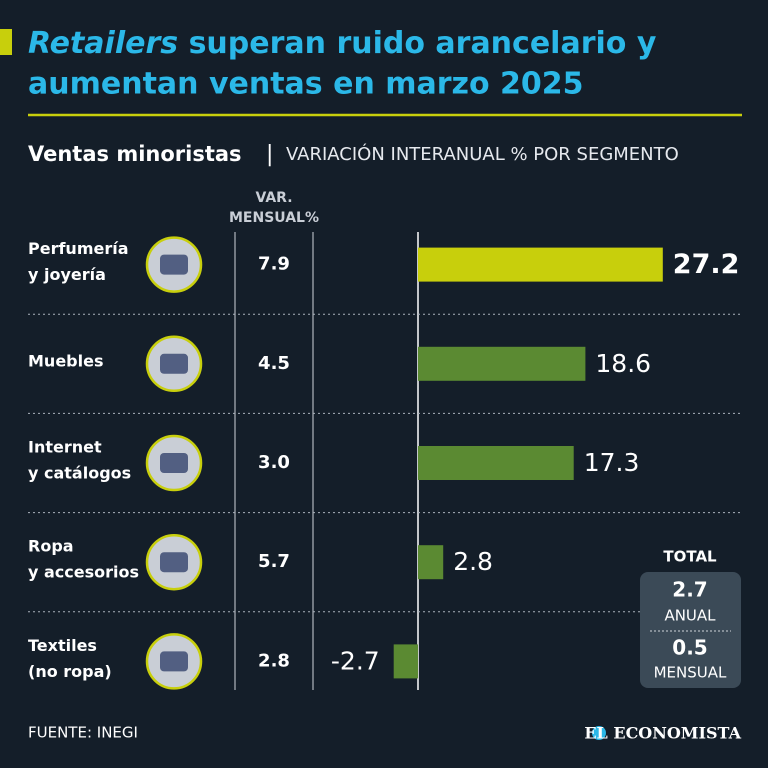 The width and height of the screenshot is (768, 768). I want to click on value-label: 18.6, so click(623, 363).